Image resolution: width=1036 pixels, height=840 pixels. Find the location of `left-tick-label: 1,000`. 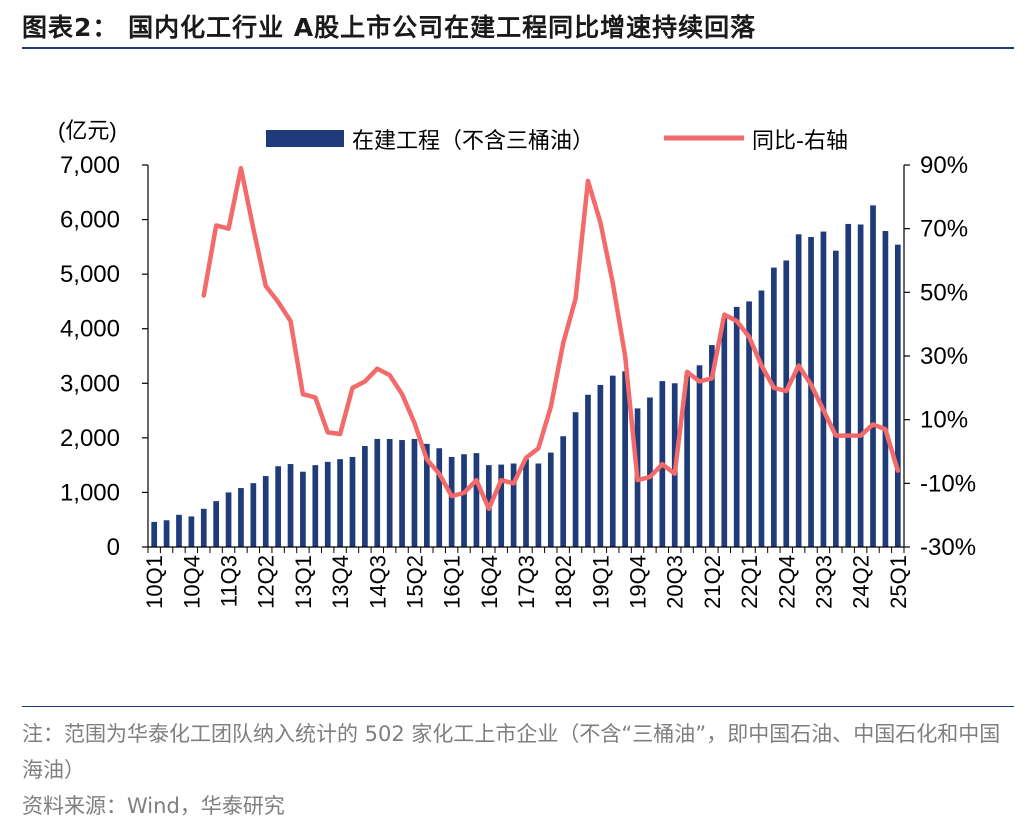

left-tick-label: 1,000 is located at coordinates (90, 492).